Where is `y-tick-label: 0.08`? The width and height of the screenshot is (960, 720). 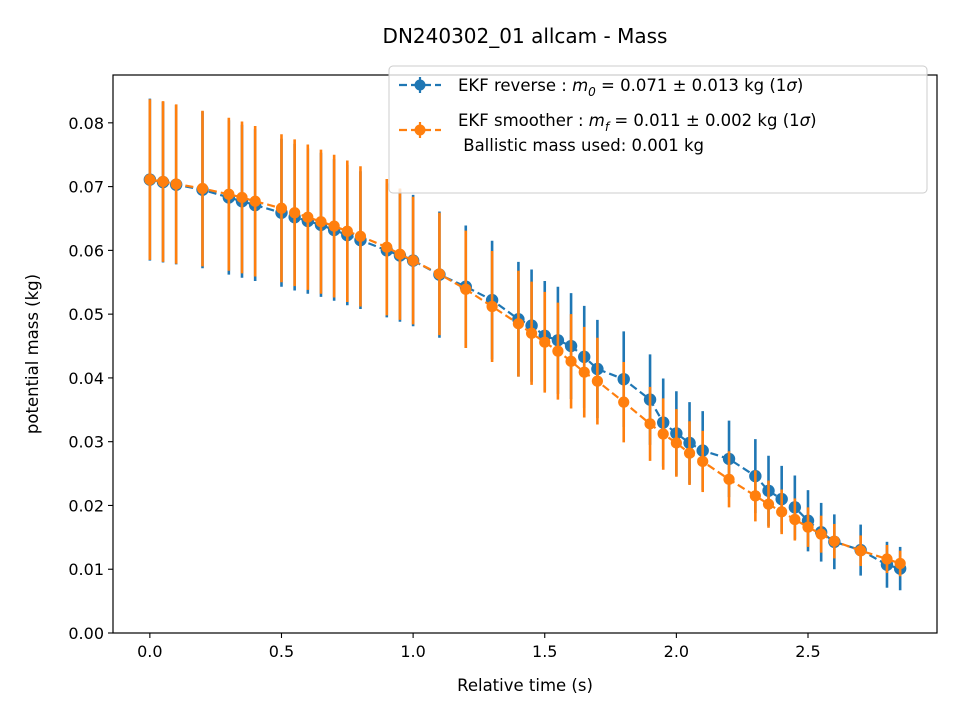 y-tick-label: 0.08 is located at coordinates (86, 123).